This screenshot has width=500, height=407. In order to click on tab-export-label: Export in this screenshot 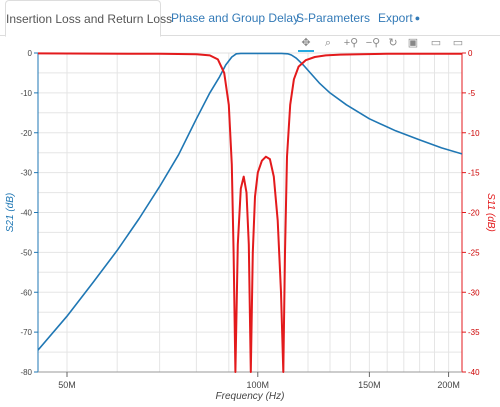, I will do `click(395, 18)`.